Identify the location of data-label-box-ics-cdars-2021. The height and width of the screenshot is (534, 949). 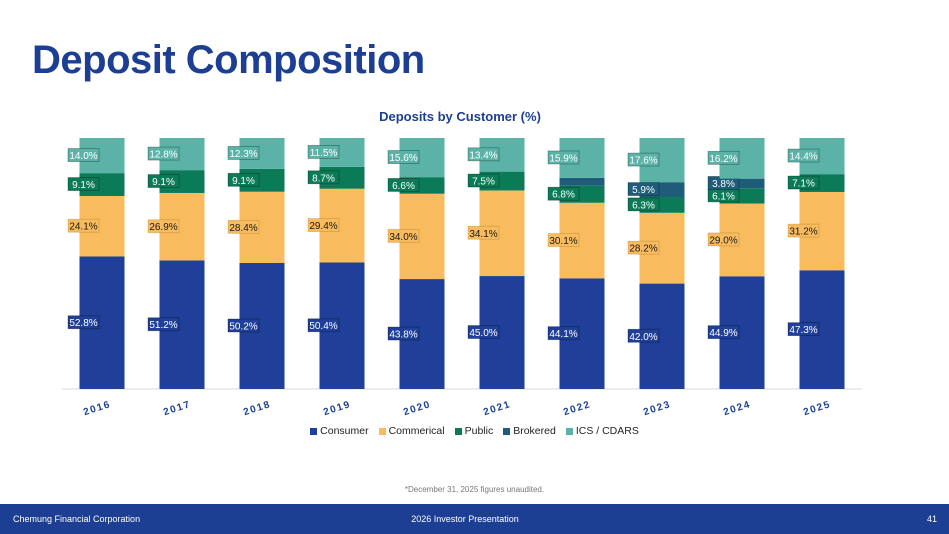
(483, 154).